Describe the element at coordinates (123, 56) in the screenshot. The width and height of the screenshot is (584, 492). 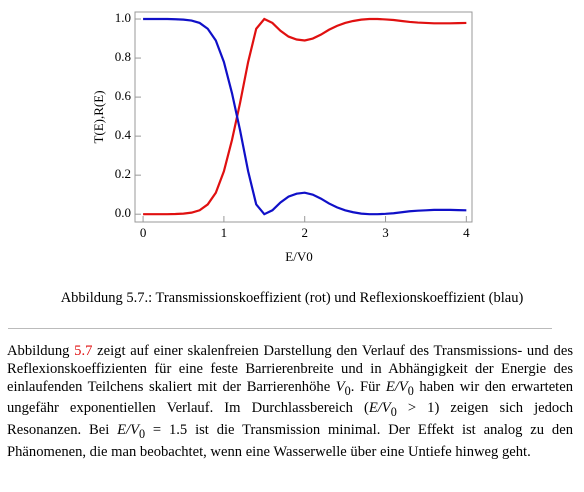
I see `y-tick-label: 0.8` at that location.